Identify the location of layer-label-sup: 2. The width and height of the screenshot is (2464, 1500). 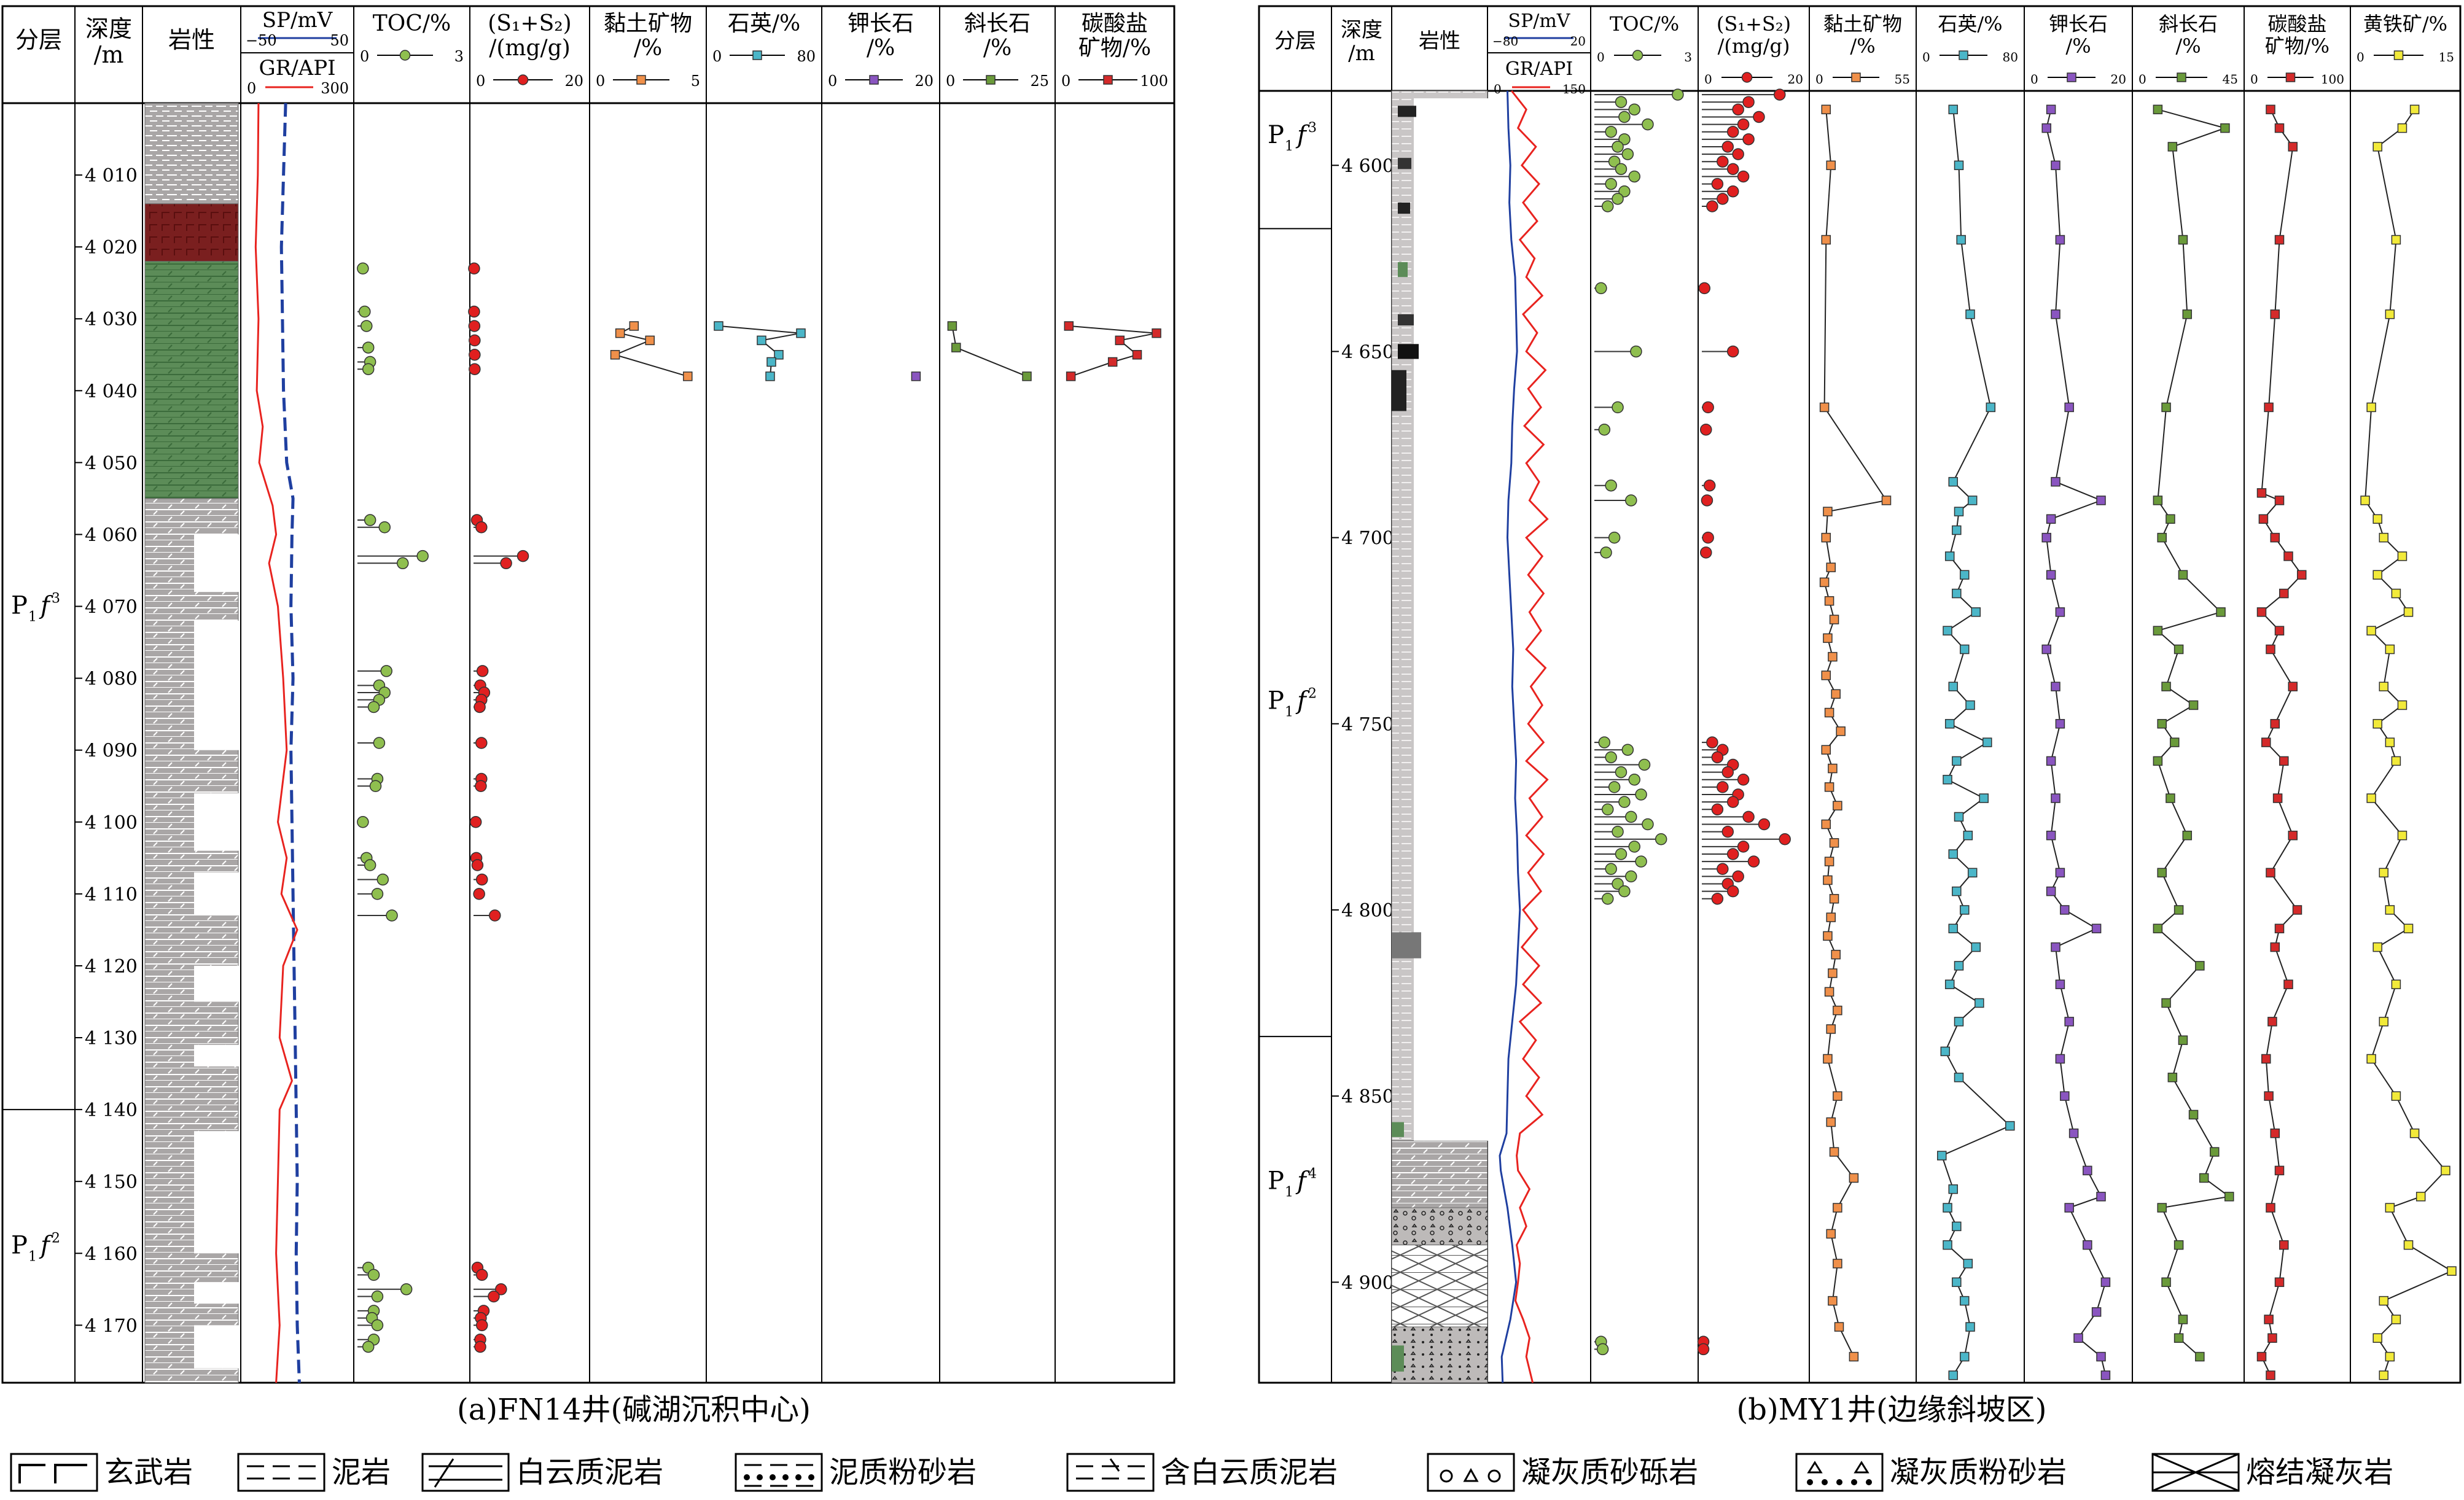
(56, 1238).